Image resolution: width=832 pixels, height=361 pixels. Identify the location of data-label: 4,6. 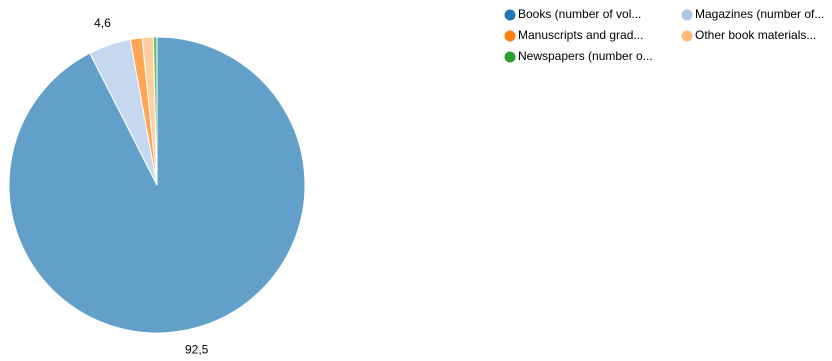
(102, 23).